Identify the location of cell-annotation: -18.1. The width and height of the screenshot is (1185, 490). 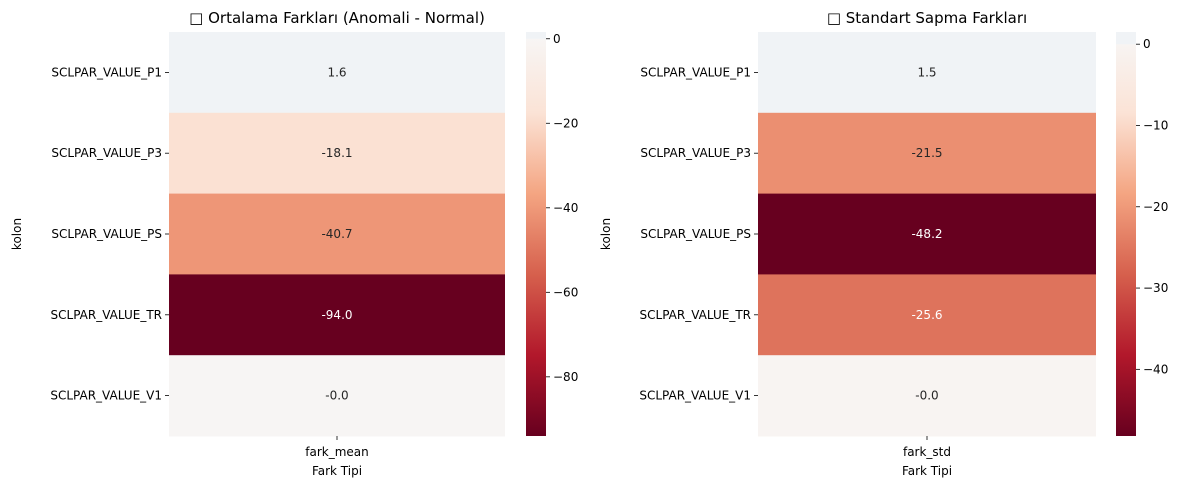
(336, 153).